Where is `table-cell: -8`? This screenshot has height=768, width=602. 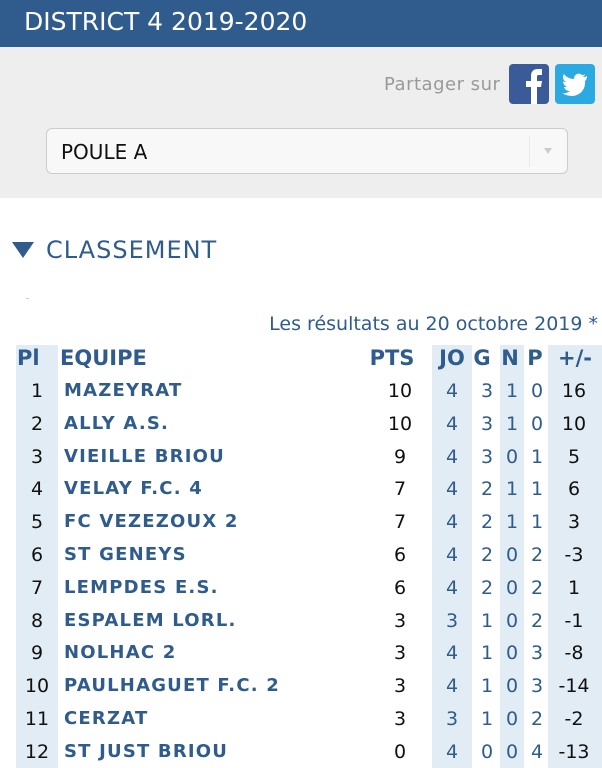
table-cell: -8 is located at coordinates (574, 653).